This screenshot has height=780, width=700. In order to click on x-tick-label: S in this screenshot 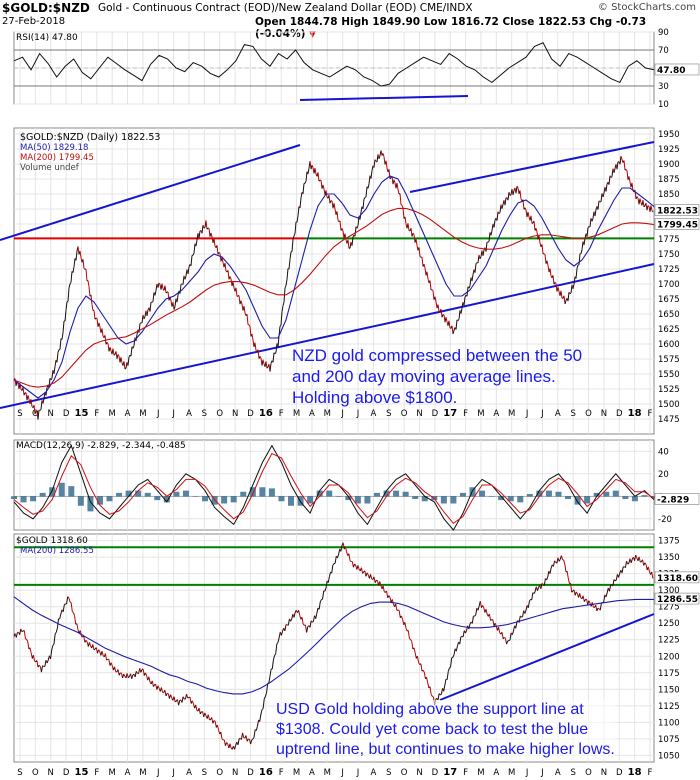, I will do `click(388, 773)`.